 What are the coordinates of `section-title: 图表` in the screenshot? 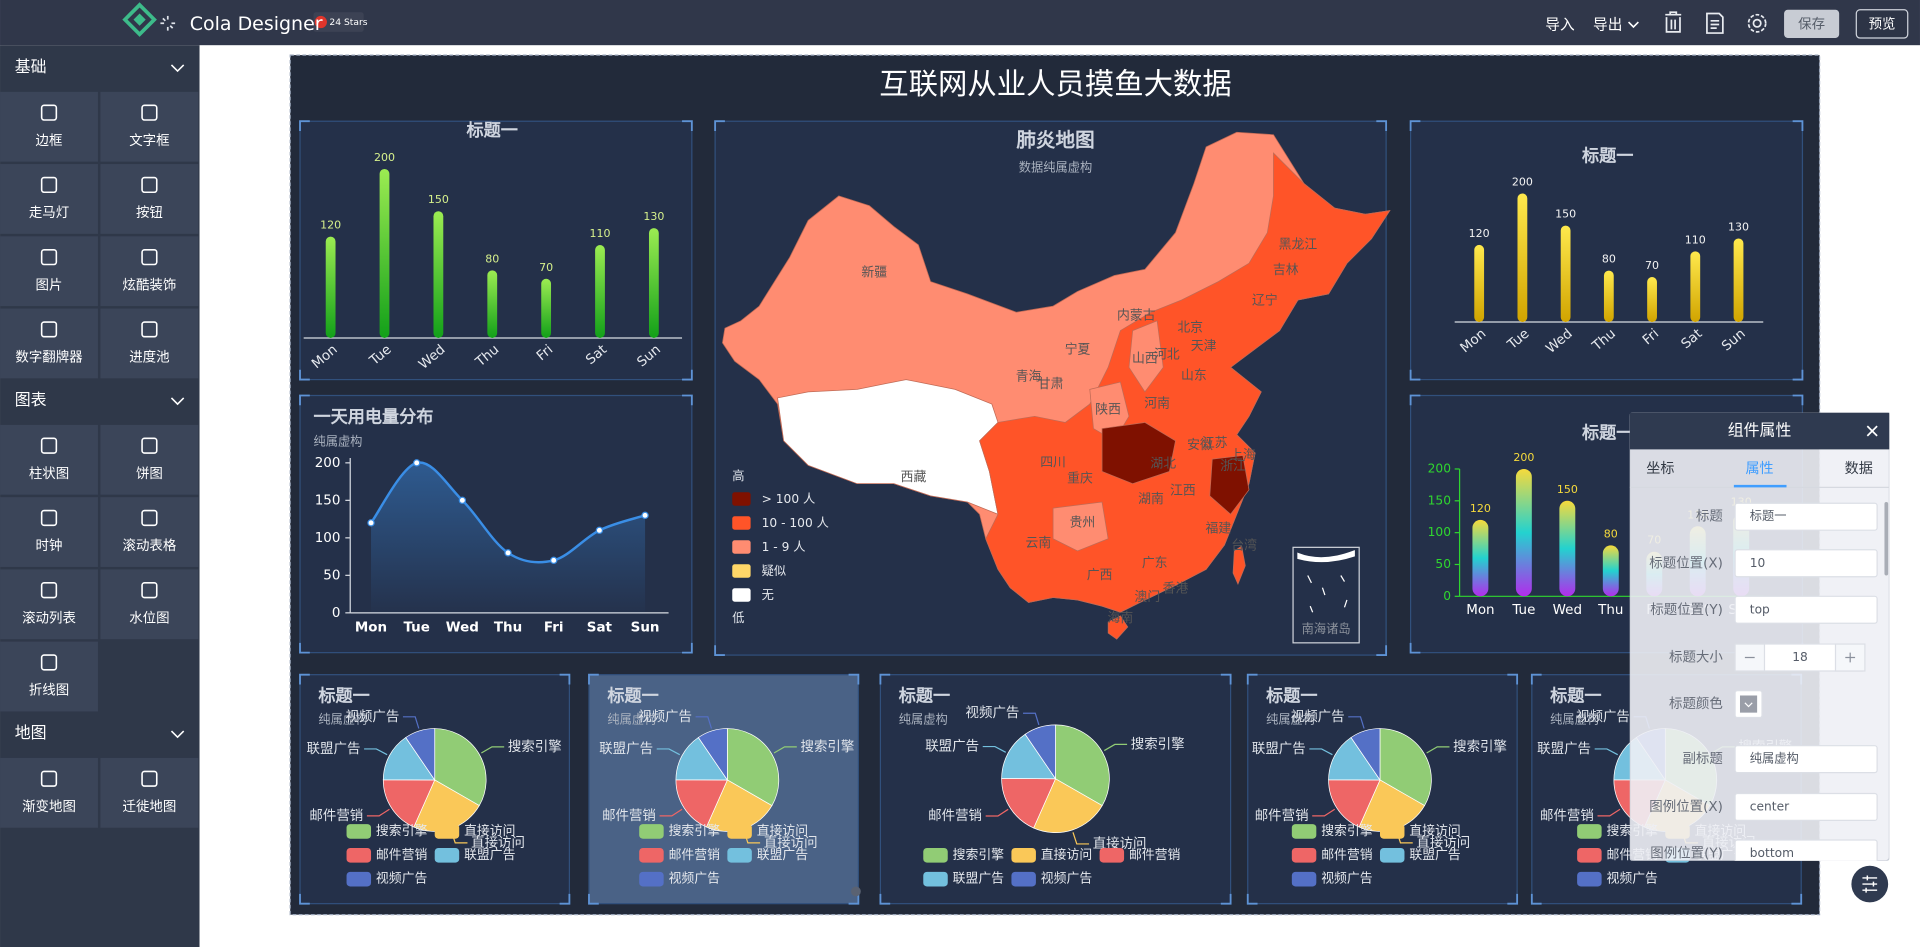 It's located at (31, 399).